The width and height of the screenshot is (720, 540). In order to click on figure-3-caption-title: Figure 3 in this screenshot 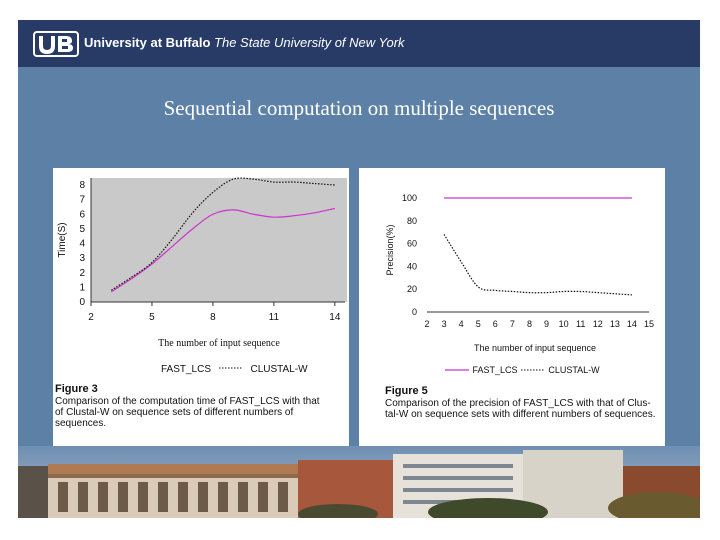, I will do `click(76, 389)`.